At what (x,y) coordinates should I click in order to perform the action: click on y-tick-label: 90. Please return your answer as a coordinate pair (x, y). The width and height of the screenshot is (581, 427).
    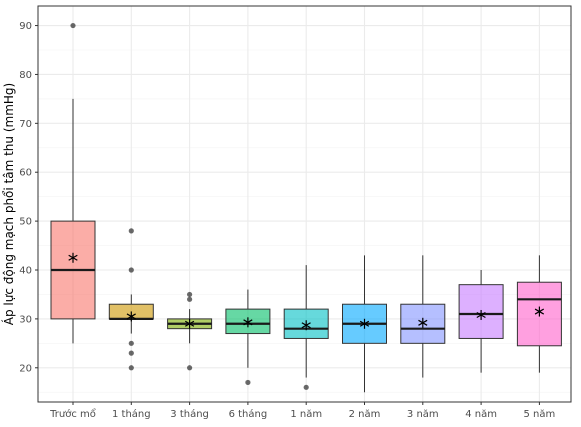
    Looking at the image, I should click on (25, 26).